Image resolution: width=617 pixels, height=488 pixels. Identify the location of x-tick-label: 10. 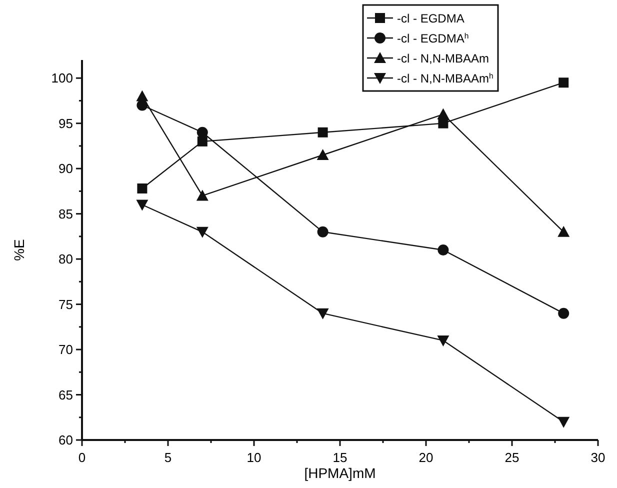
(254, 457).